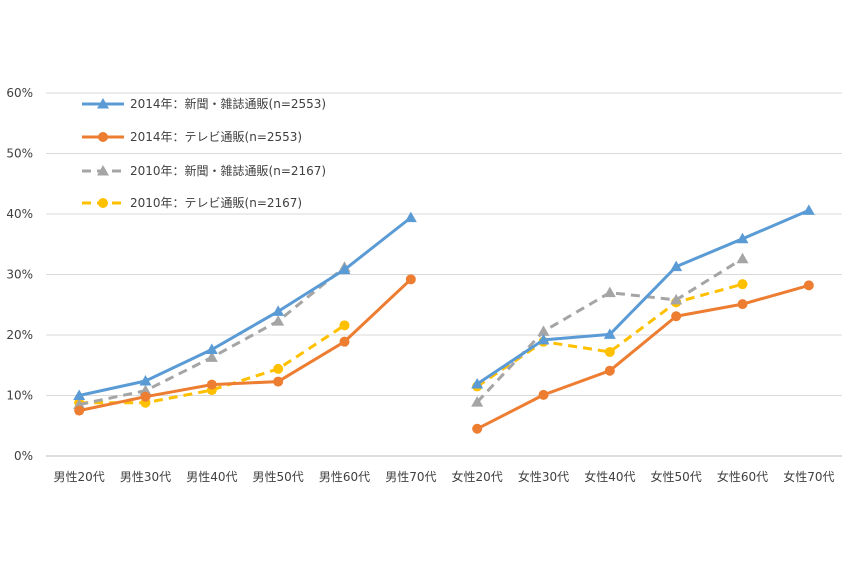 The image size is (855, 564). I want to click on legend-item: 2014年：テレビ通販(n=2553), so click(192, 137).